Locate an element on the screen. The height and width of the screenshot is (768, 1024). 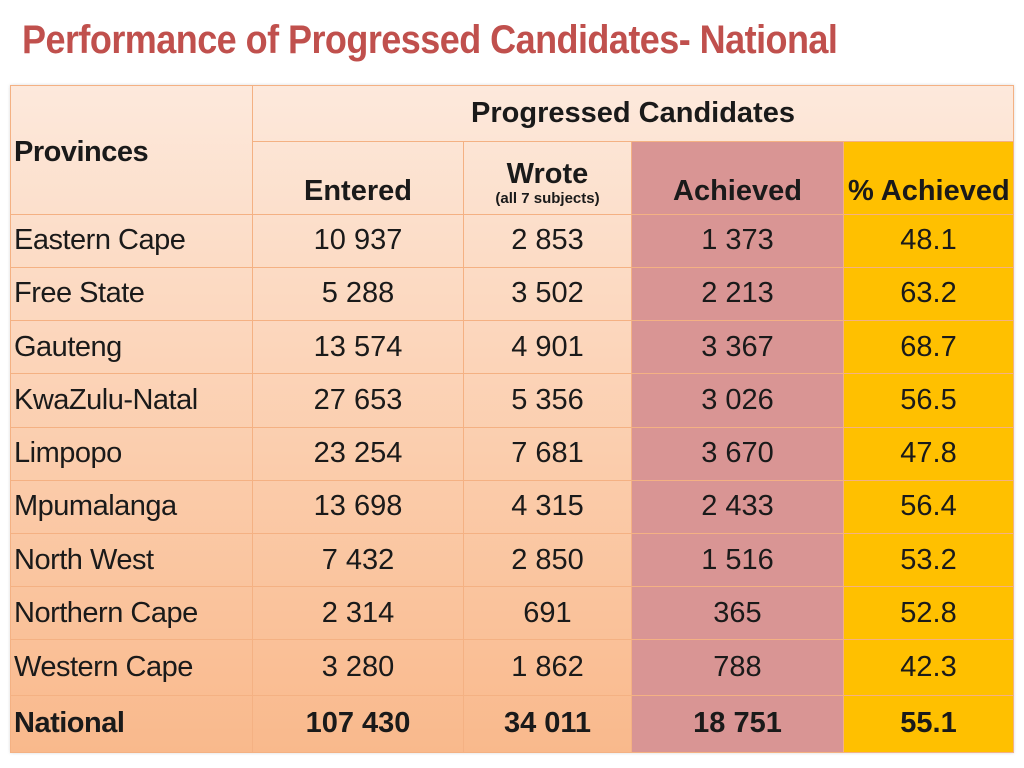
wrote-header: Wrote (all 7 subjects) is located at coordinates (547, 178).